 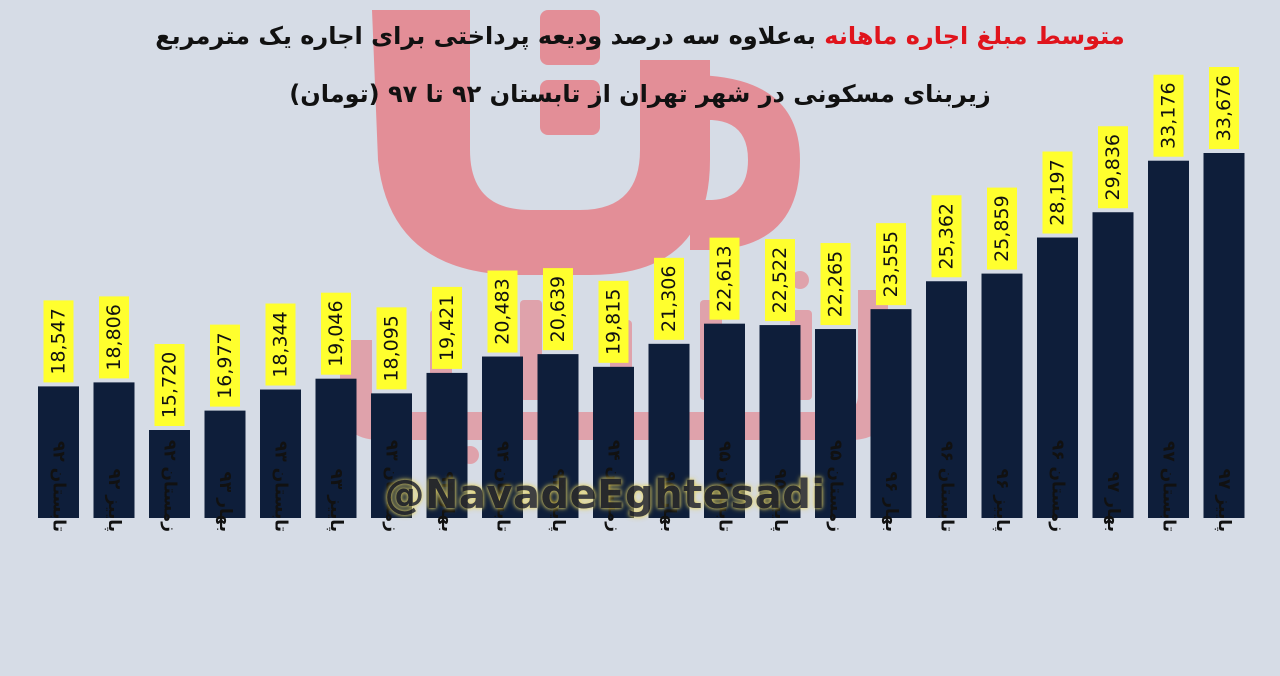 I want to click on data-label: 15,720, so click(x=169, y=385).